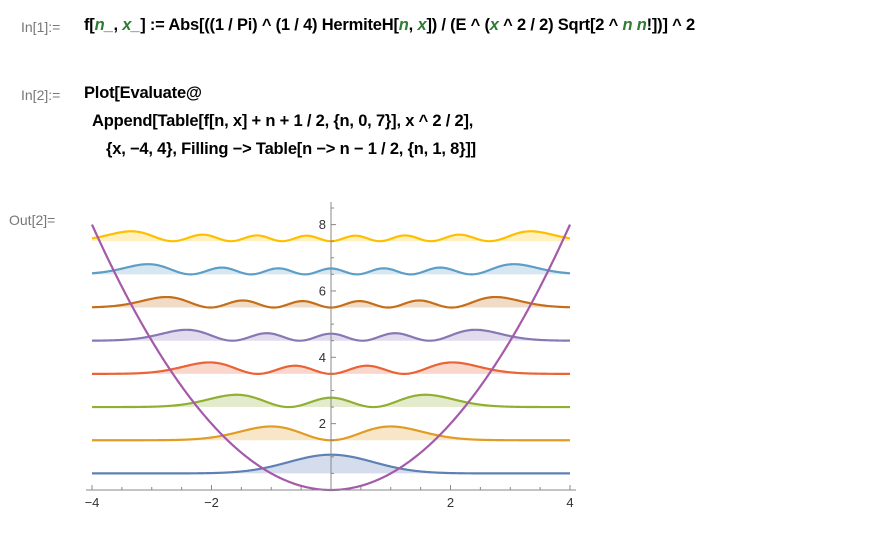 The height and width of the screenshot is (542, 888). Describe the element at coordinates (331, 236) in the screenshot. I see `filling-n7` at that location.